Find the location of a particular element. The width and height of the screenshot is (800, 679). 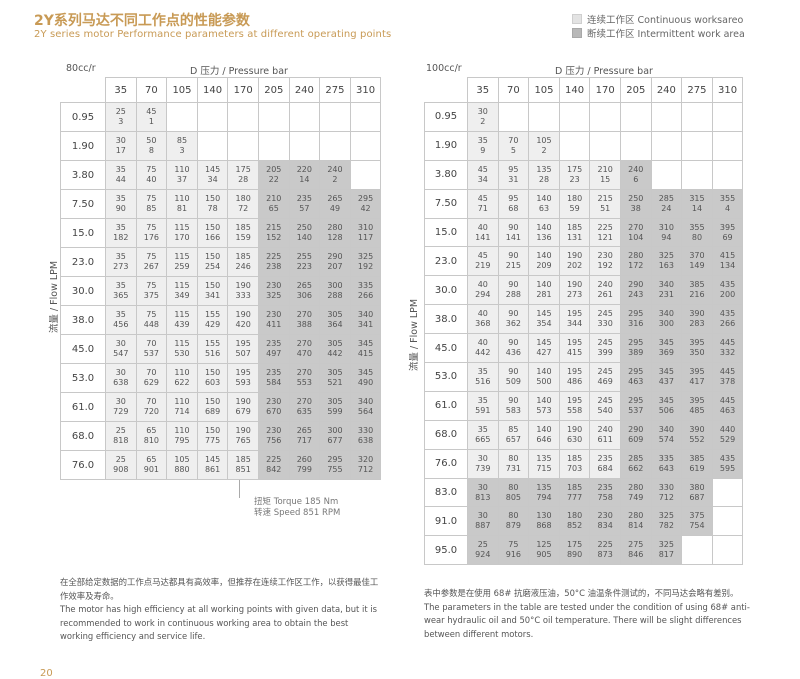

flow-row-header: 61.0 is located at coordinates (446, 405).